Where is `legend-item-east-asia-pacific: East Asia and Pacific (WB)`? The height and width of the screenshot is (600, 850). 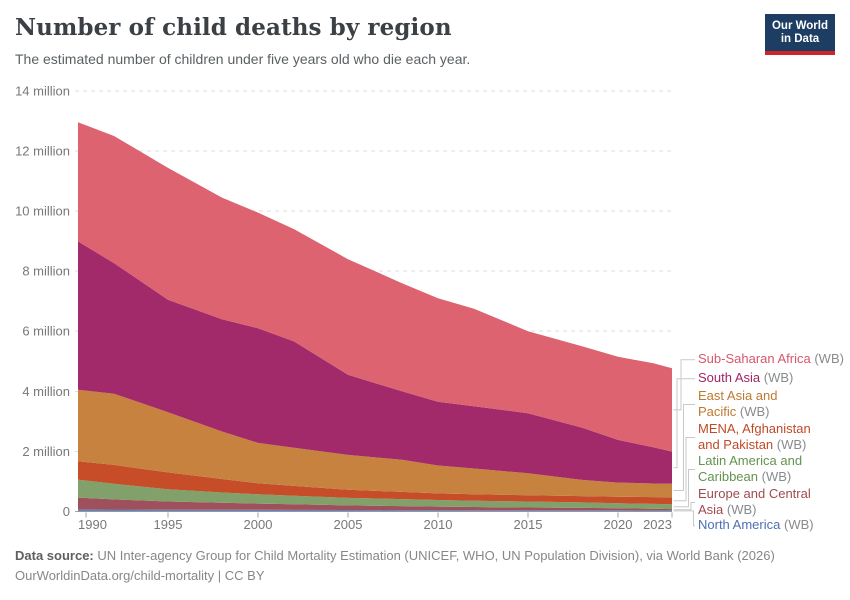
legend-item-east-asia-pacific: East Asia and Pacific (WB) is located at coordinates (738, 403).